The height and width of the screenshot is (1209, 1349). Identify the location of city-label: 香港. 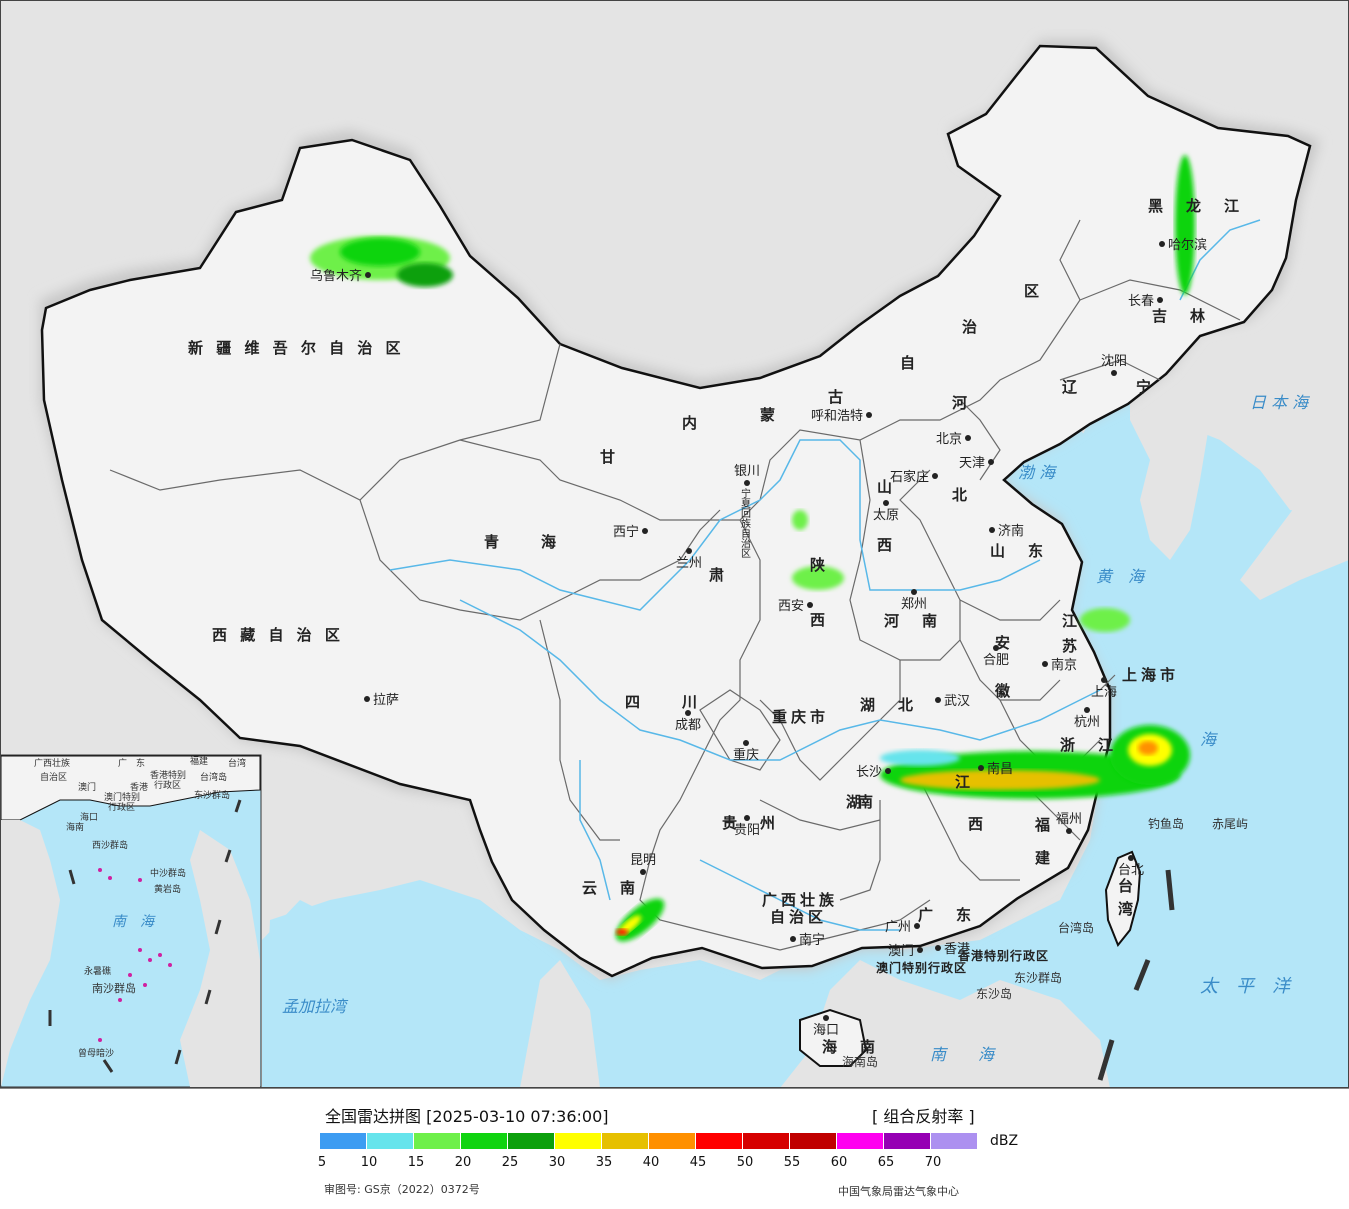
(957, 949).